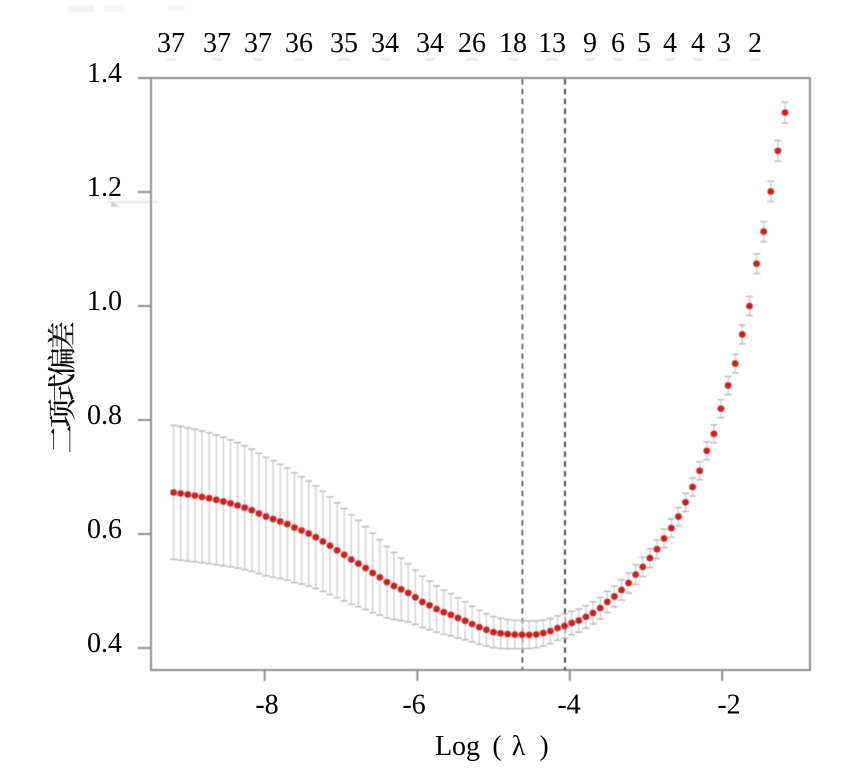  I want to click on svg-text: 2, so click(755, 43).